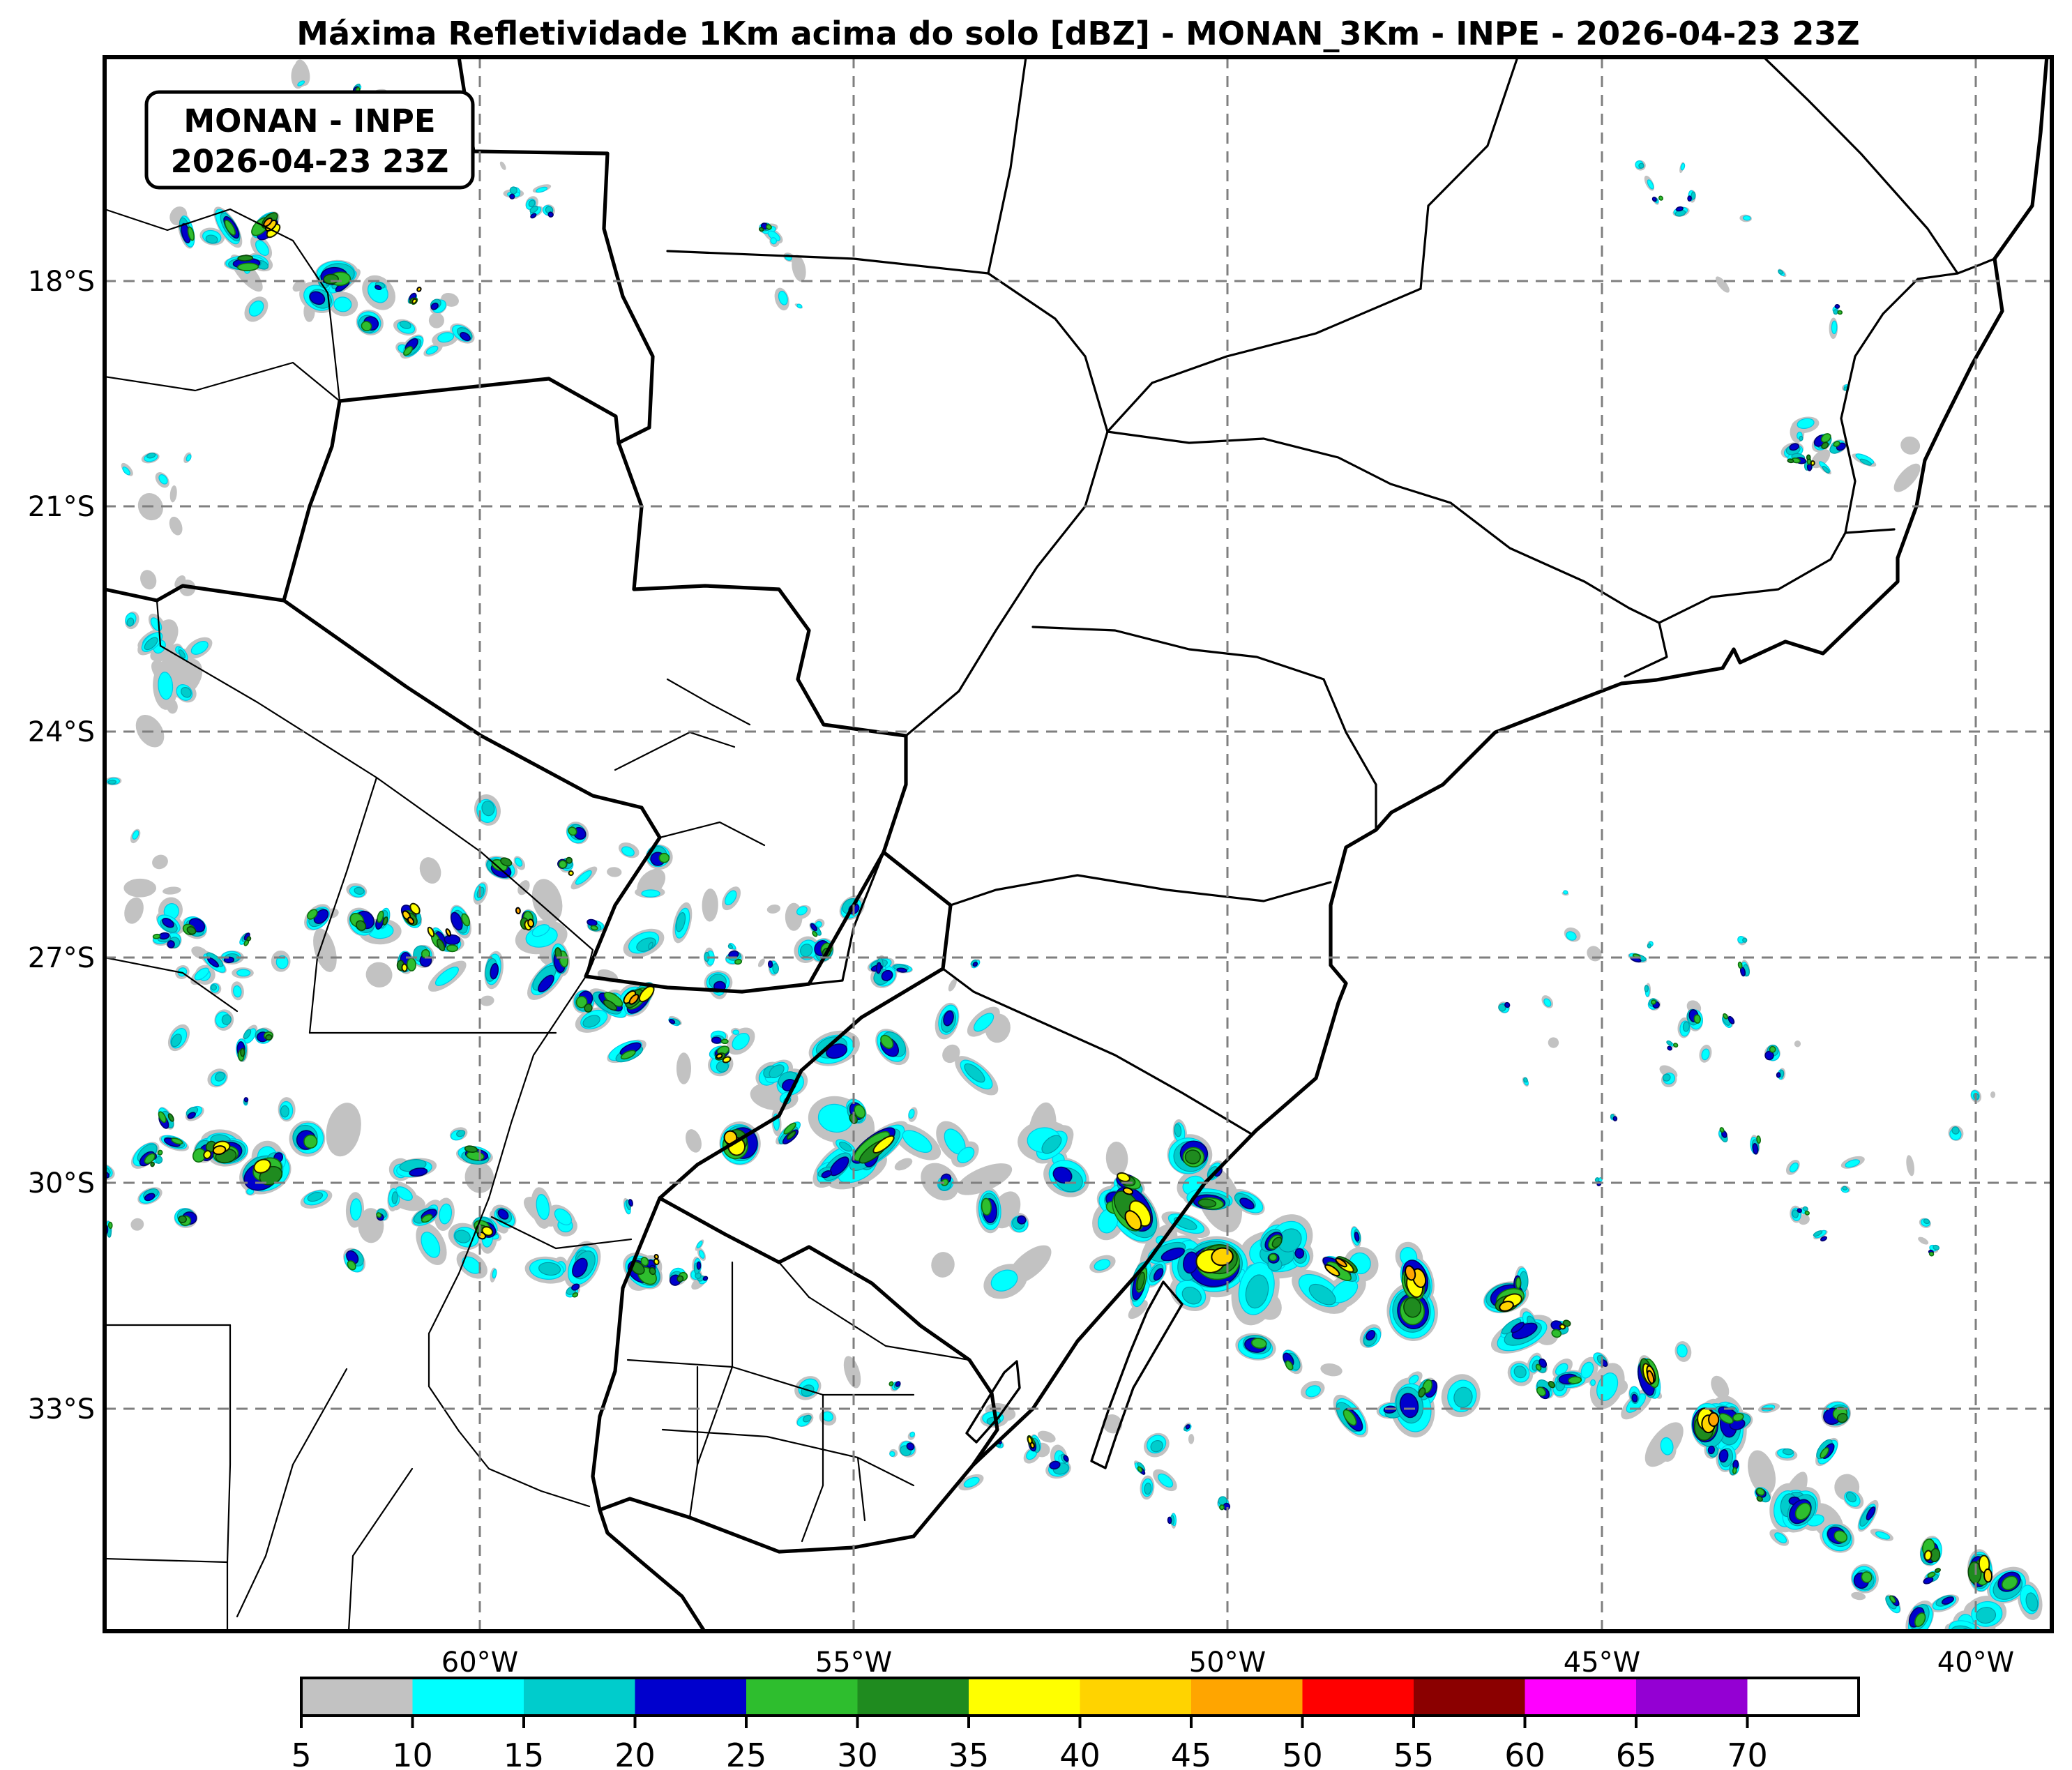 The image size is (2072, 1770). What do you see at coordinates (853, 1663) in the screenshot?
I see `lon-tick-label: 55°W` at bounding box center [853, 1663].